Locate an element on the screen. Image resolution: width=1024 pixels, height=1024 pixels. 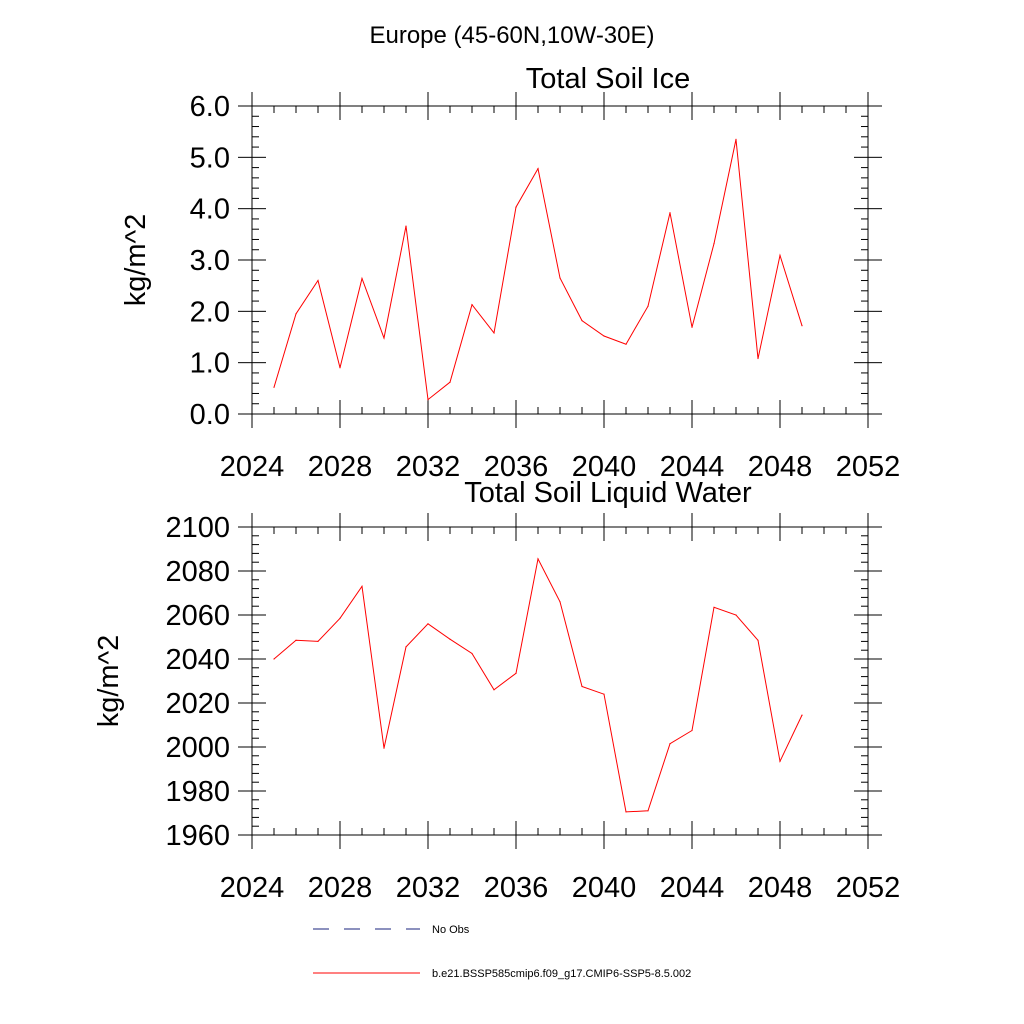
panel-1-xtick-label: 2032 is located at coordinates (428, 888).